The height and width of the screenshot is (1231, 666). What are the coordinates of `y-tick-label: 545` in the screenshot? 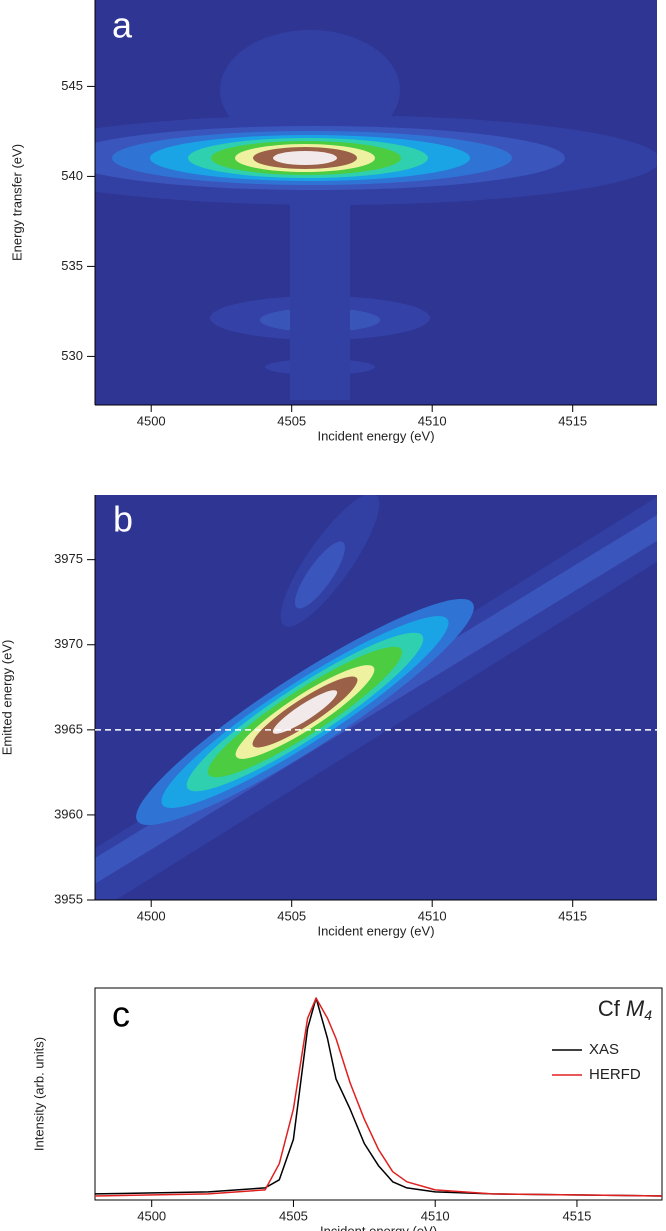 It's located at (72, 85).